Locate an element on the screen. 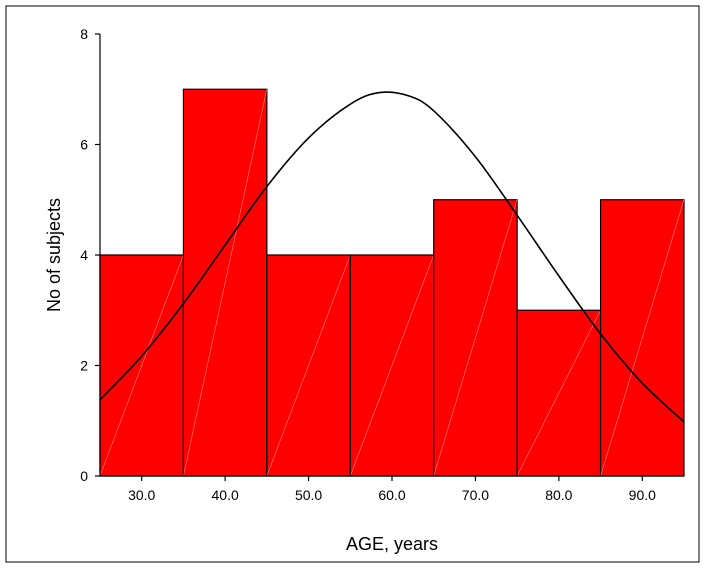  x-tick-label: 50.0 is located at coordinates (308, 495).